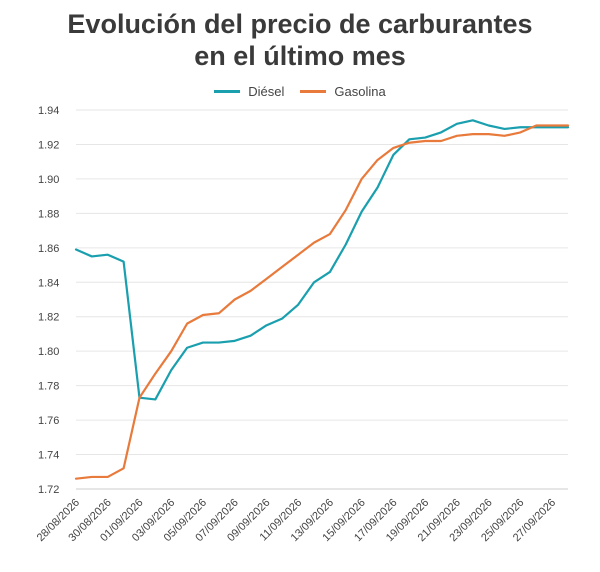 The height and width of the screenshot is (572, 600). I want to click on legend-swatch-gasolina, so click(313, 91).